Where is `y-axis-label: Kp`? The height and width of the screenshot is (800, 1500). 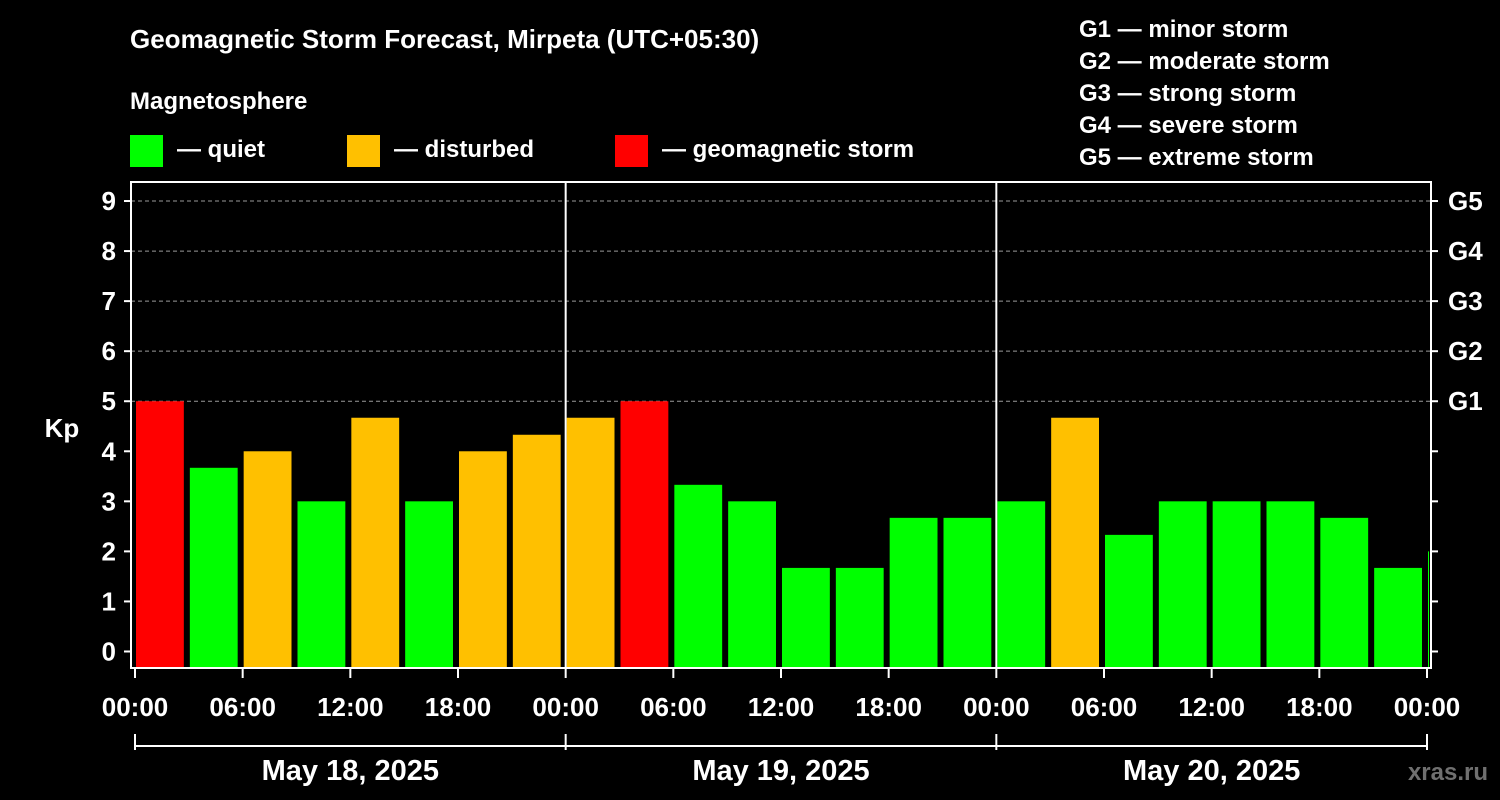
y-axis-label: Kp is located at coordinates (62, 428).